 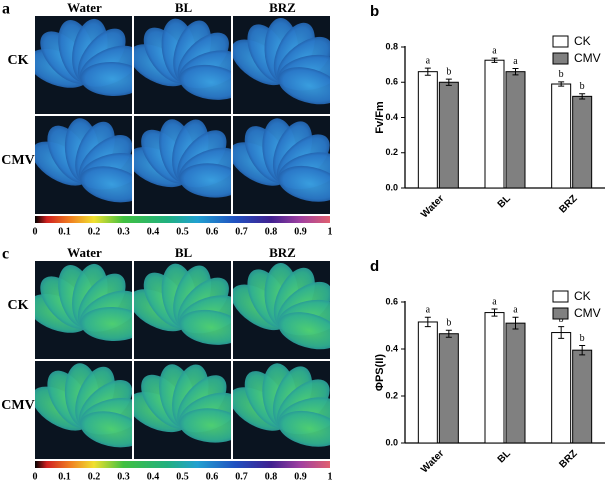 I want to click on colorbar-tick-label: 0.5, so click(x=182, y=476).